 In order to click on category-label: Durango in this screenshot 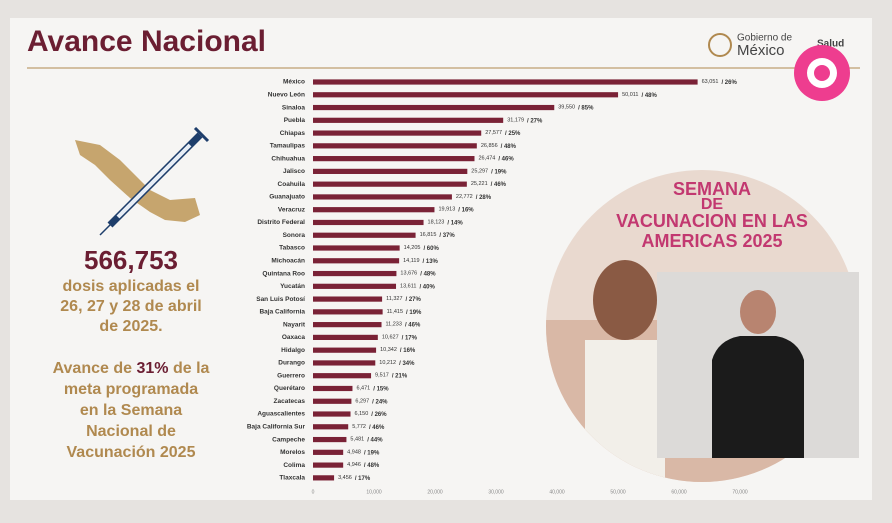, I will do `click(291, 363)`.